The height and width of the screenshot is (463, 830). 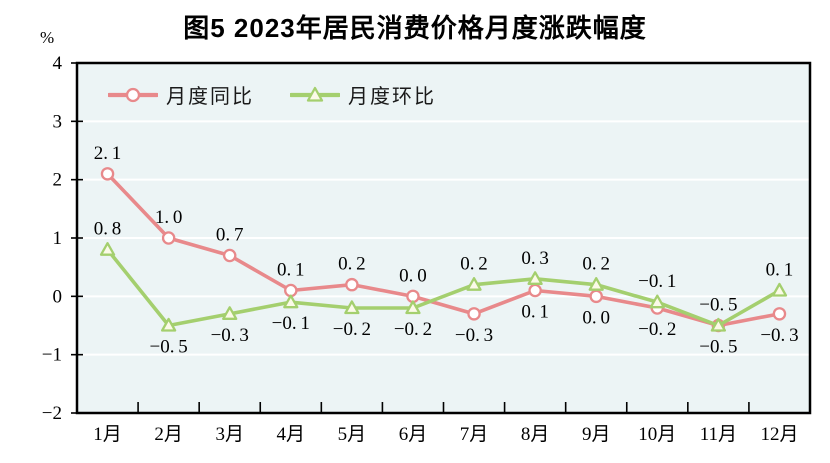 I want to click on y-tick-label: 1, so click(x=58, y=238).